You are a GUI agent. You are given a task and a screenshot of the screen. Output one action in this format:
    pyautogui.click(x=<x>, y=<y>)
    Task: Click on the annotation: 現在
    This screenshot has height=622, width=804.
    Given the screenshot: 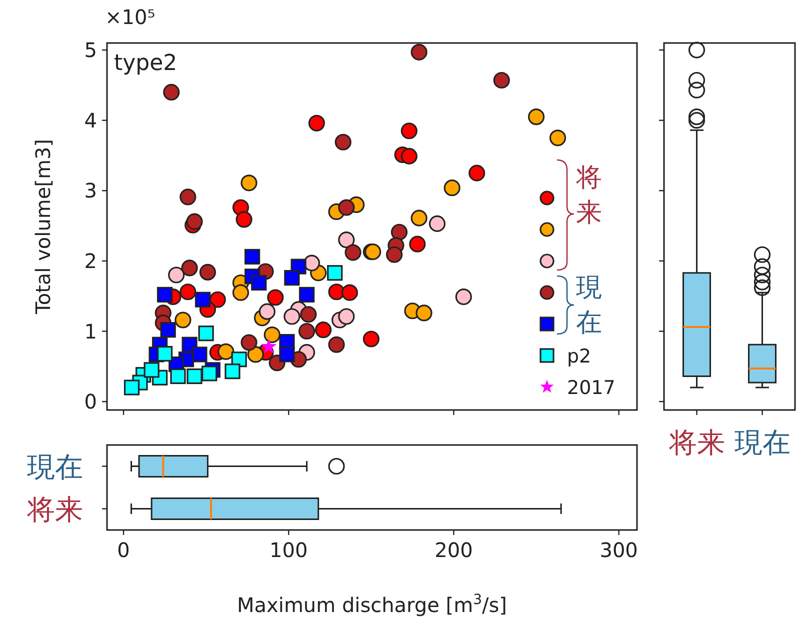 What is the action you would take?
    pyautogui.click(x=589, y=305)
    